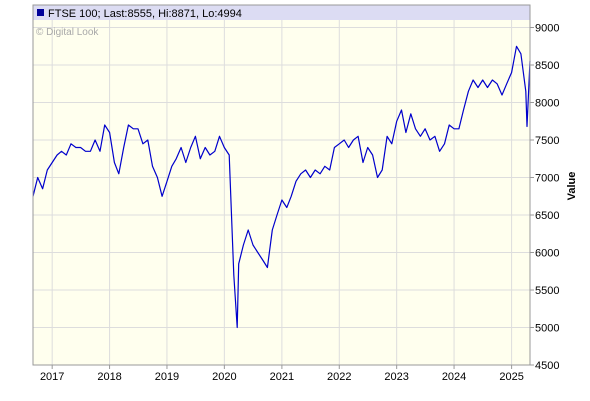 Image resolution: width=590 pixels, height=401 pixels. What do you see at coordinates (145, 14) in the screenshot?
I see `legend-label: FTSE 100; Last:8555, Hi:8871, Lo:4994` at bounding box center [145, 14].